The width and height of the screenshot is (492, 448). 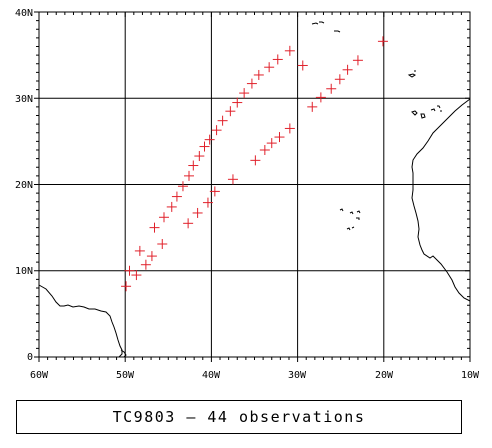 I want to click on lon-label-30w: 30W, so click(x=297, y=375).